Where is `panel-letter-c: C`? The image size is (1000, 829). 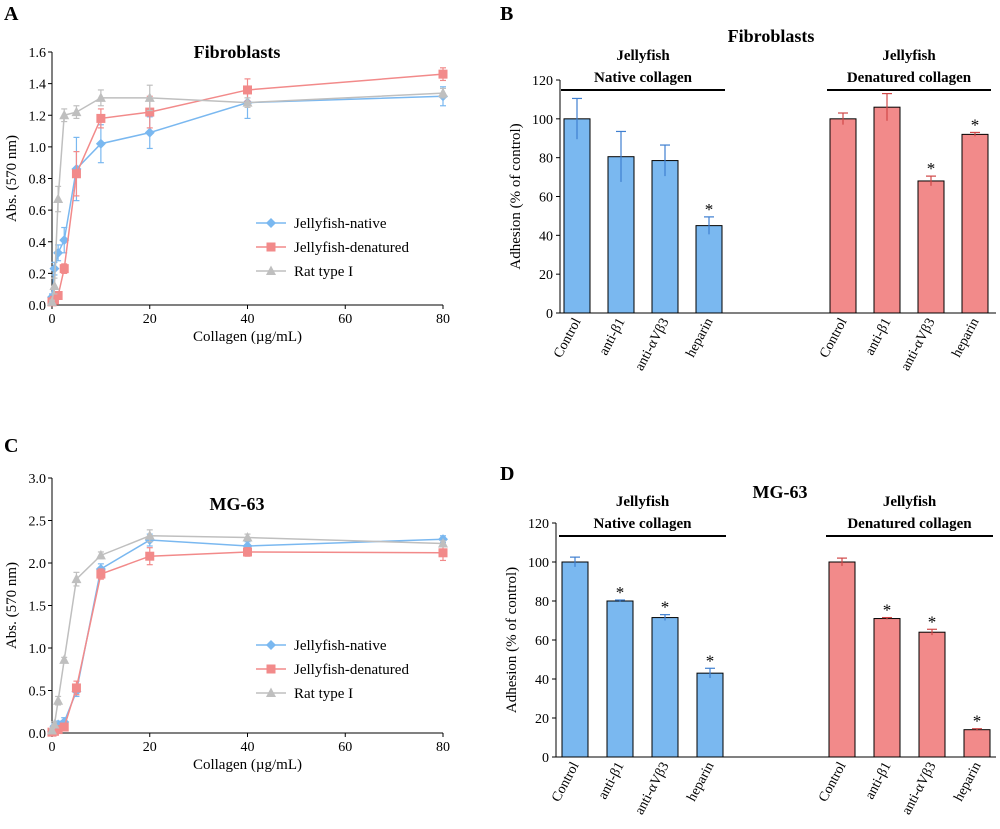 panel-letter-c: C is located at coordinates (11, 446).